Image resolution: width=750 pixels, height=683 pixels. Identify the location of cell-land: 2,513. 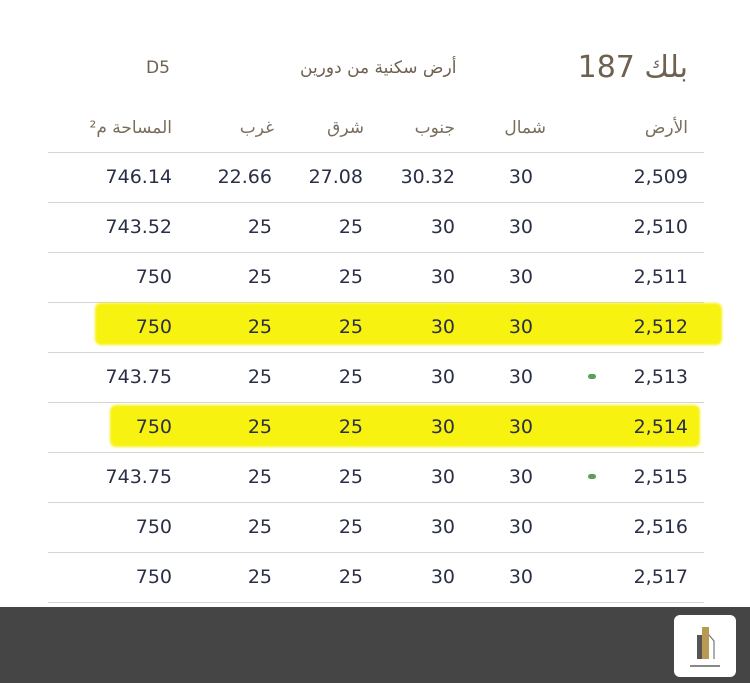
(660, 377).